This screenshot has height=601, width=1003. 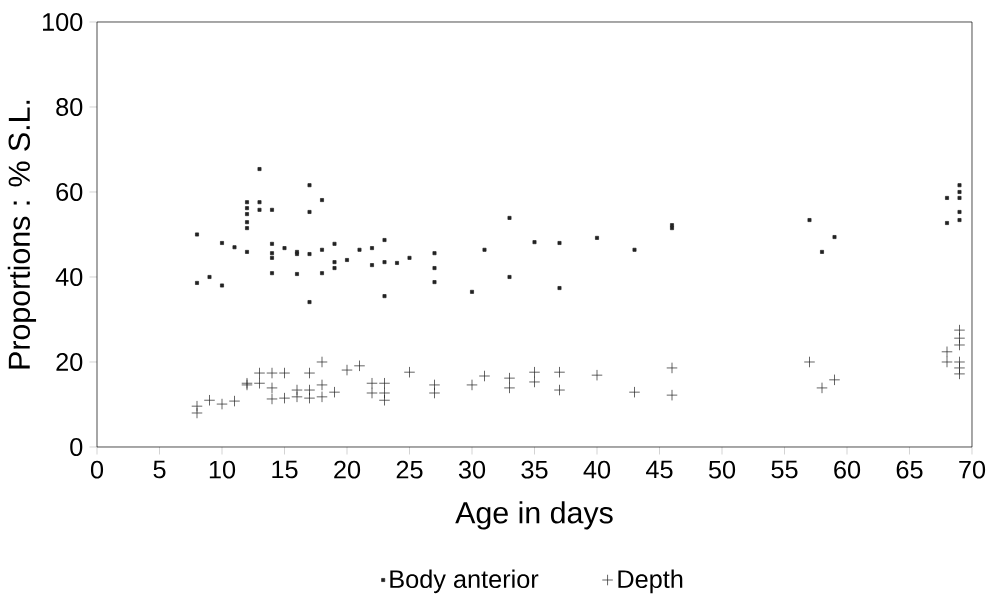 I want to click on x-tick-label: 15, so click(x=285, y=469).